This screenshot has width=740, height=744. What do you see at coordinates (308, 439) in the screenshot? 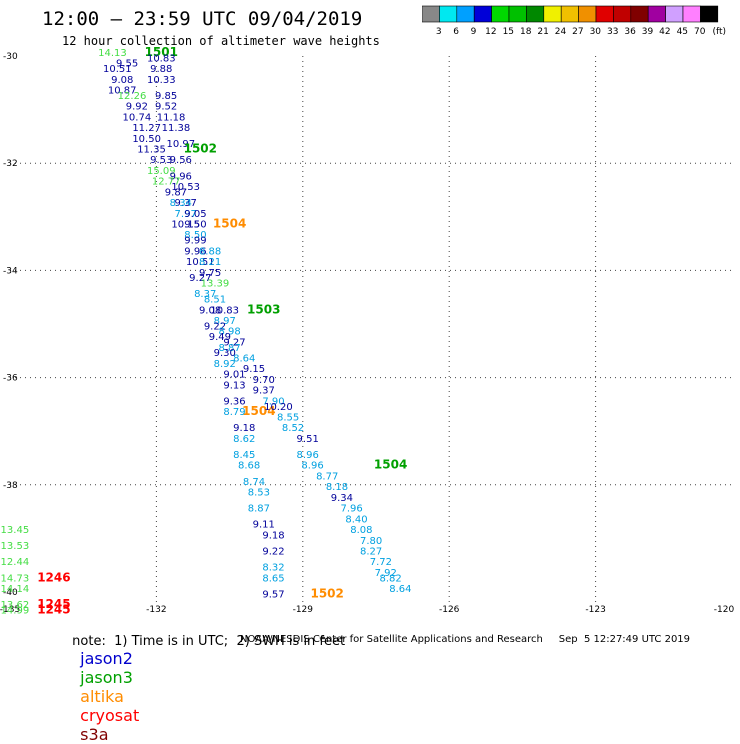
I see `wave-height-label: 9.51` at bounding box center [308, 439].